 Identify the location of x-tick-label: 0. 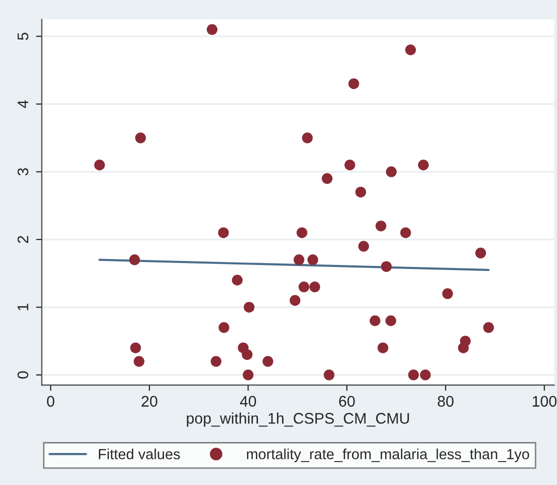
(50, 401).